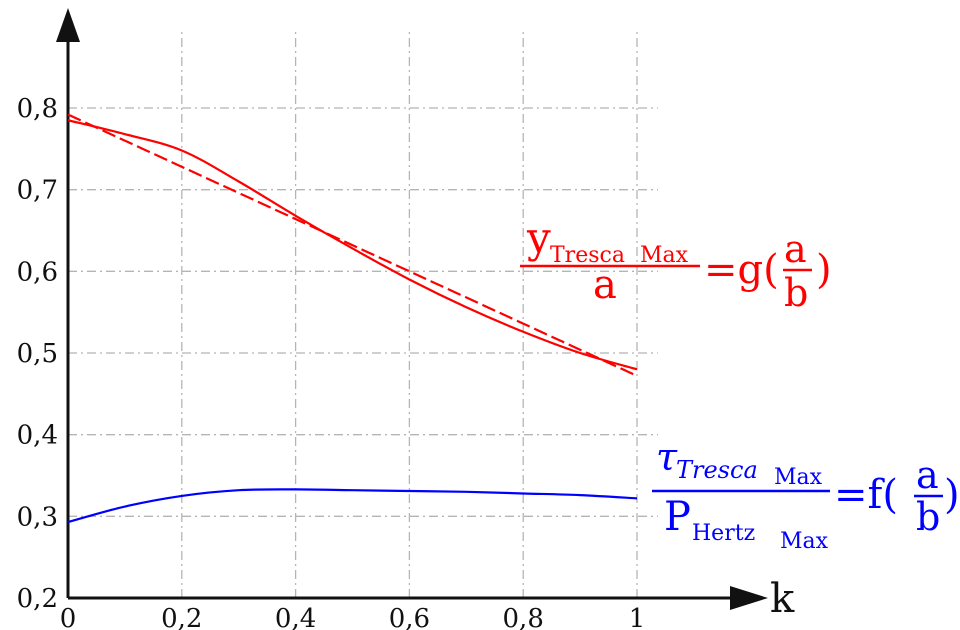 This screenshot has height=630, width=960. Describe the element at coordinates (723, 533) in the screenshot. I see `blue-eq-denominator-sub: Hertz` at that location.